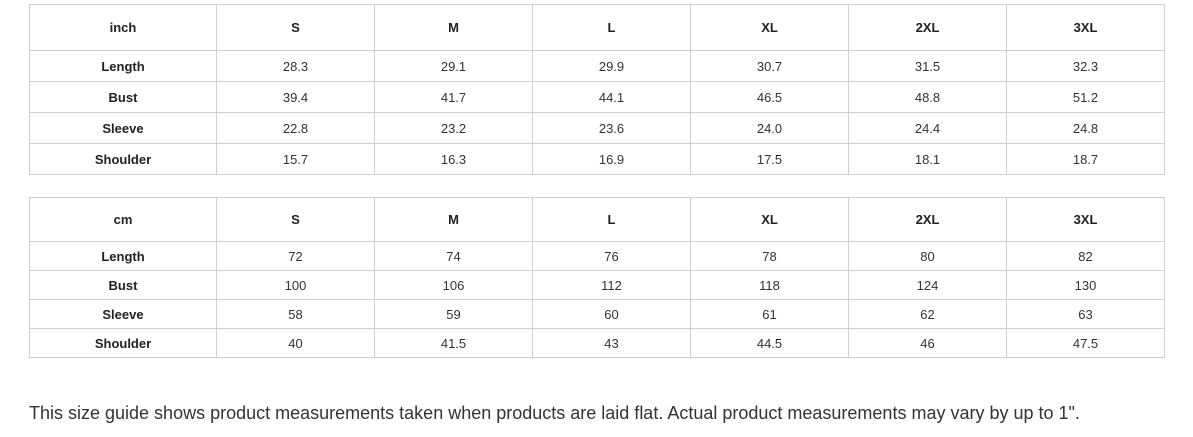 The height and width of the screenshot is (437, 1193). What do you see at coordinates (927, 256) in the screenshot?
I see `measurement-cell: 80` at bounding box center [927, 256].